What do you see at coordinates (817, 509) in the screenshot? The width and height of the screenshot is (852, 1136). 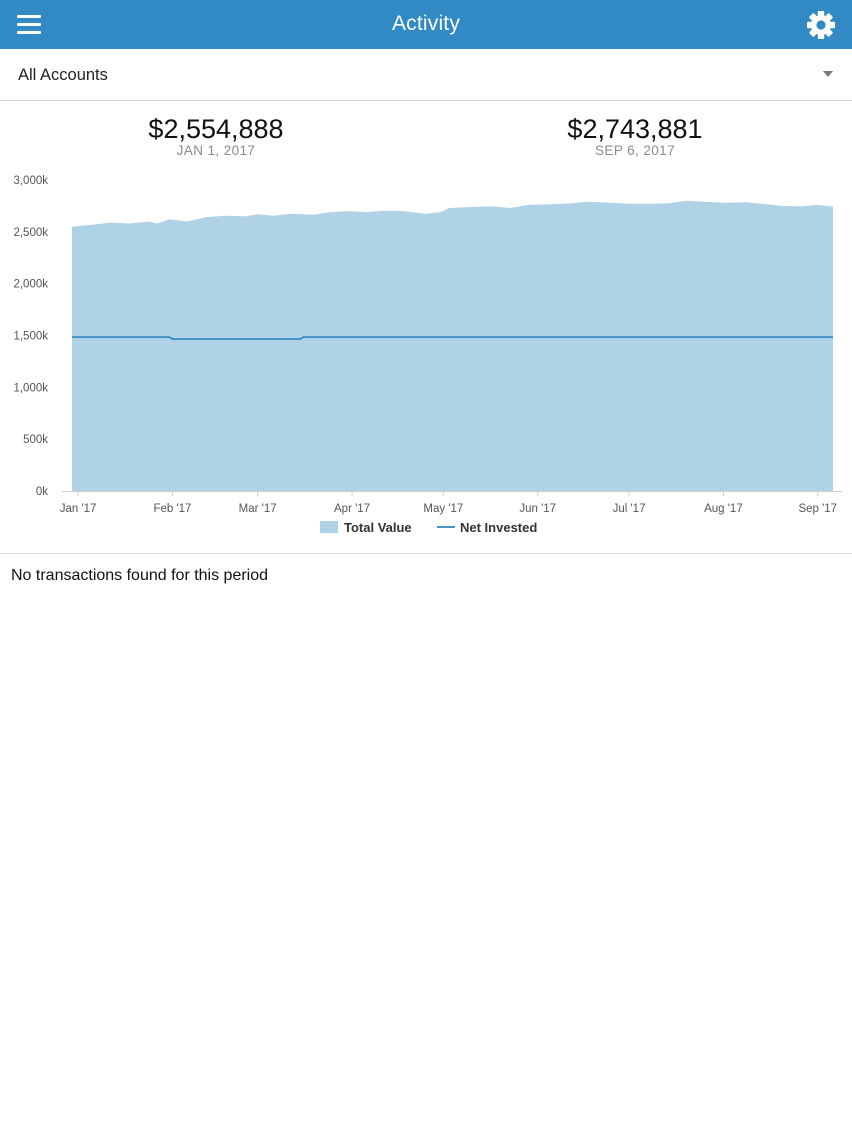 I see `x-tick-label: Sep '17` at bounding box center [817, 509].